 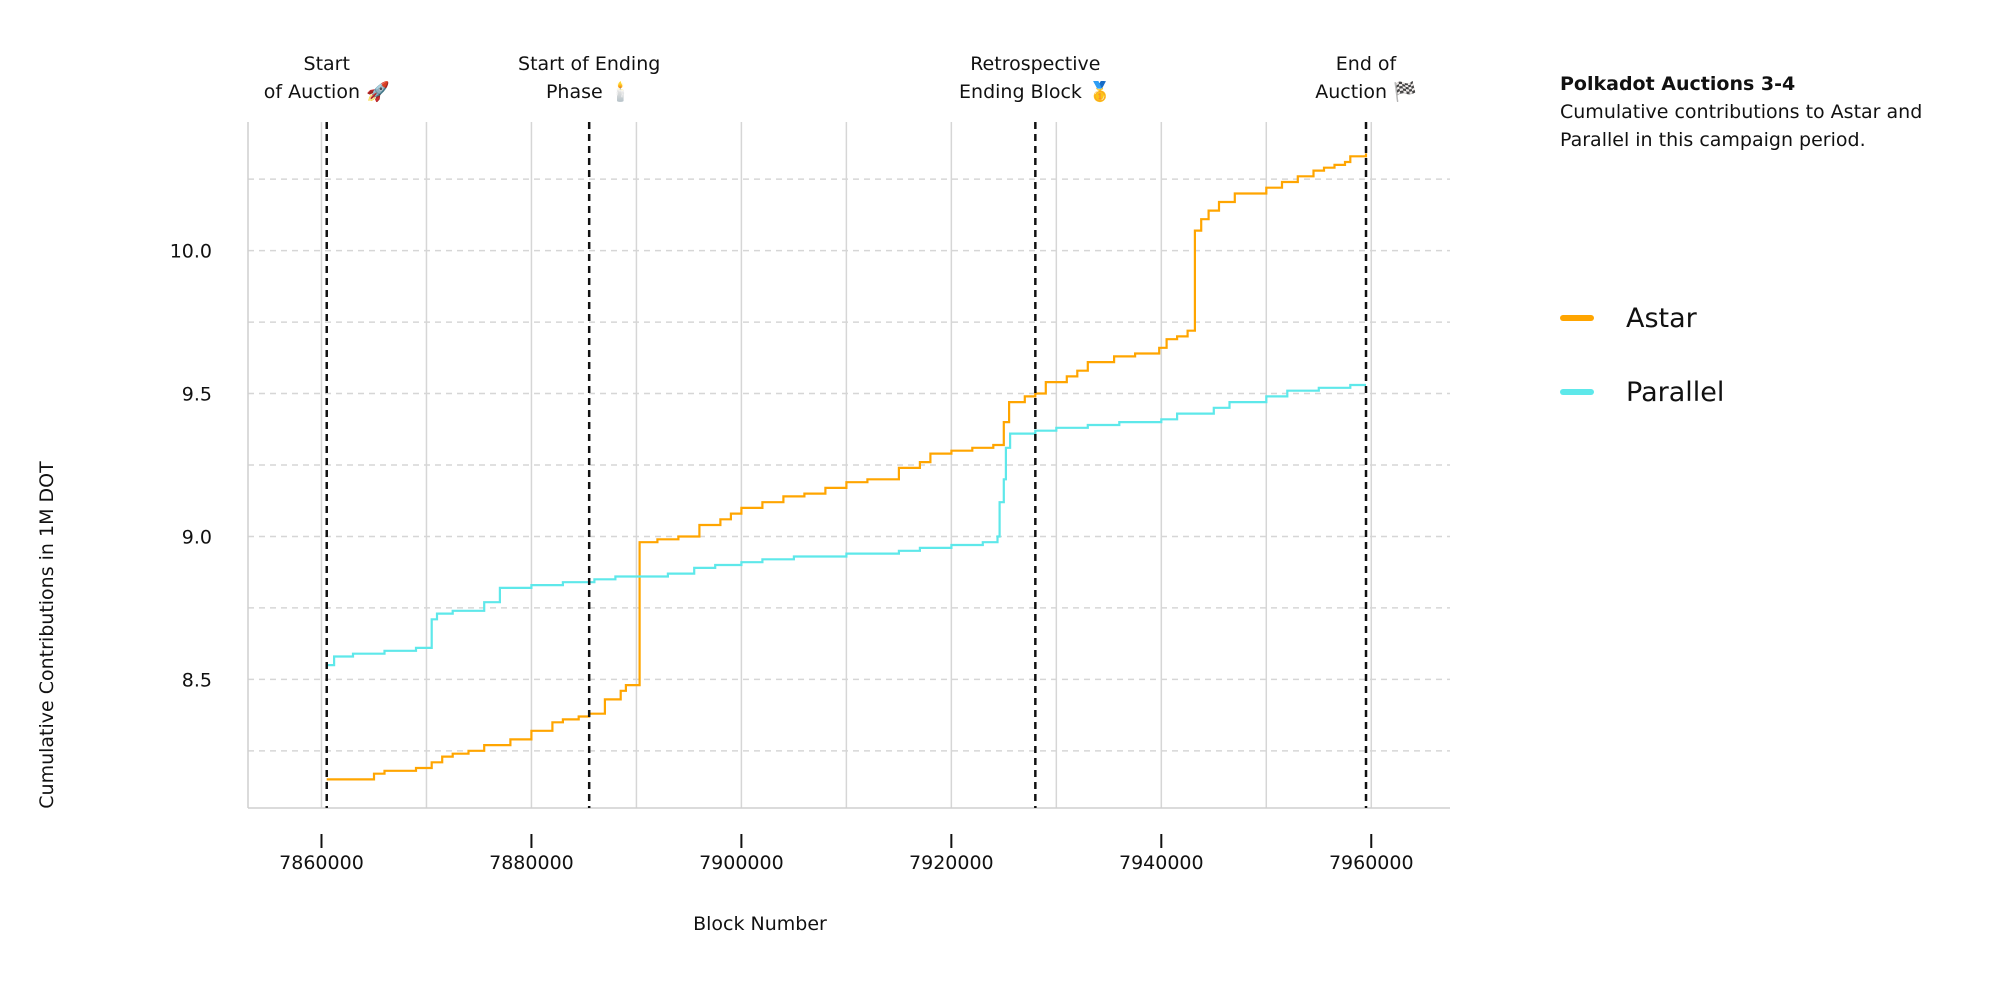 I want to click on event-marker-label: End of, so click(x=1367, y=64).